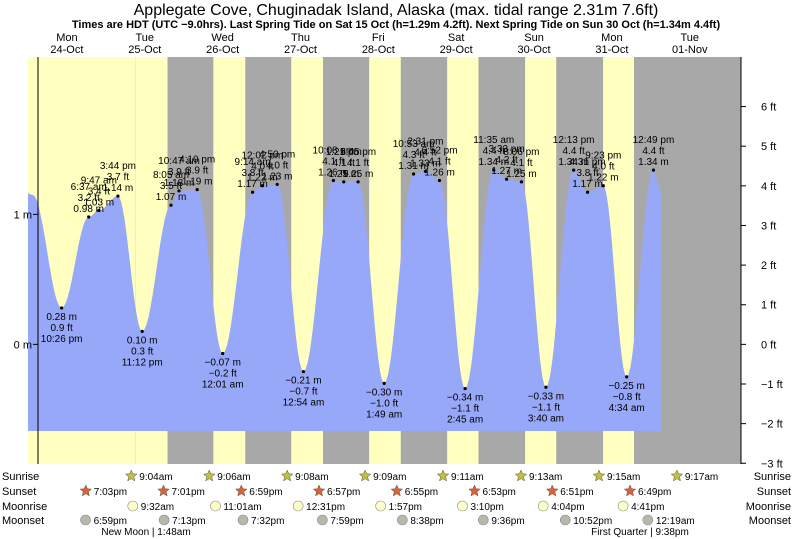 Image resolution: width=793 pixels, height=539 pixels. What do you see at coordinates (62, 339) in the screenshot?
I see `tide-time-label: 10:26 pm` at bounding box center [62, 339].